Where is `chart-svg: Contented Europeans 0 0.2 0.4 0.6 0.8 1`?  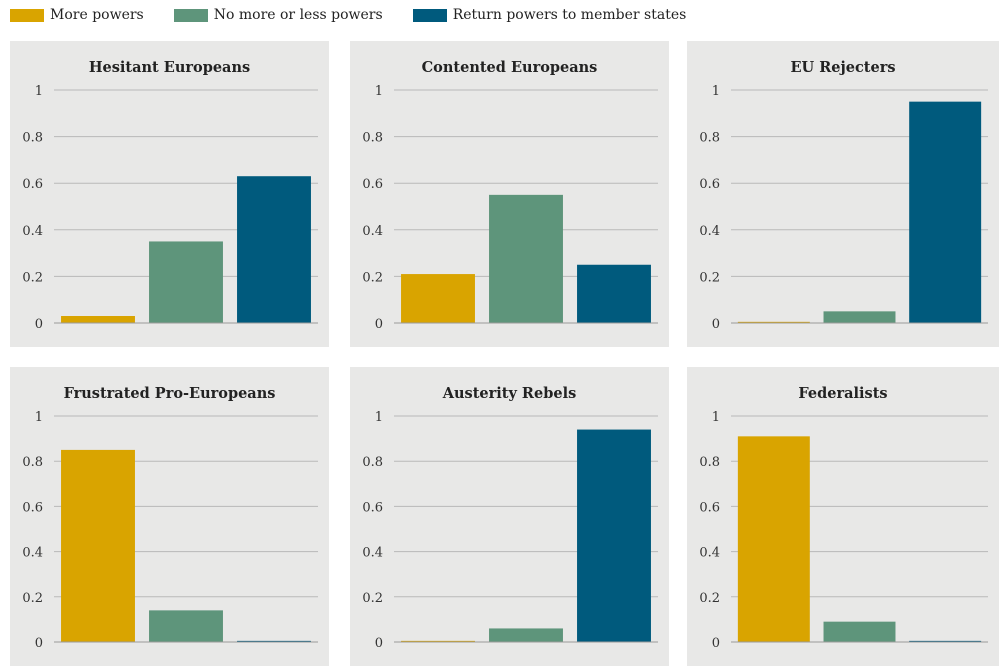 chart-svg: Contented Europeans 0 0.2 0.4 0.6 0.8 1 is located at coordinates (510, 195).